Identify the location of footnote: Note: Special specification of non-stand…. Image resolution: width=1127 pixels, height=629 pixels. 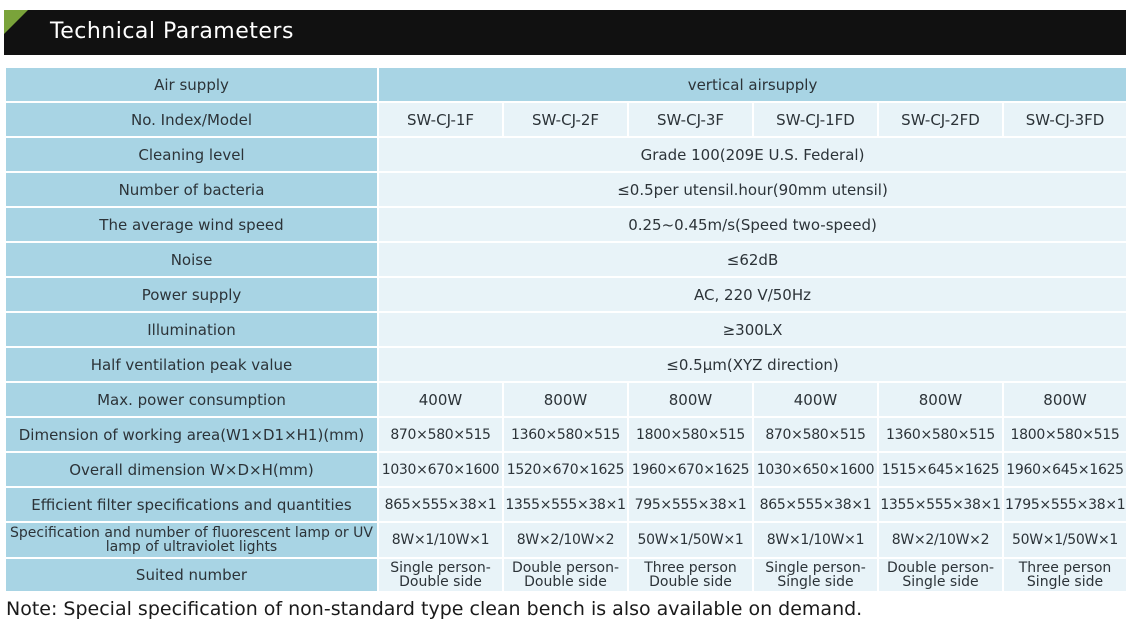
(434, 609).